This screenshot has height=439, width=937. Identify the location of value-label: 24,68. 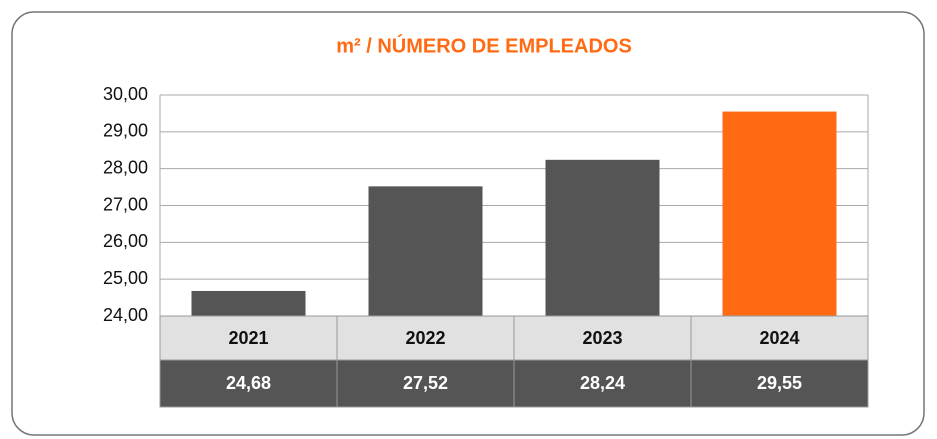
(248, 383).